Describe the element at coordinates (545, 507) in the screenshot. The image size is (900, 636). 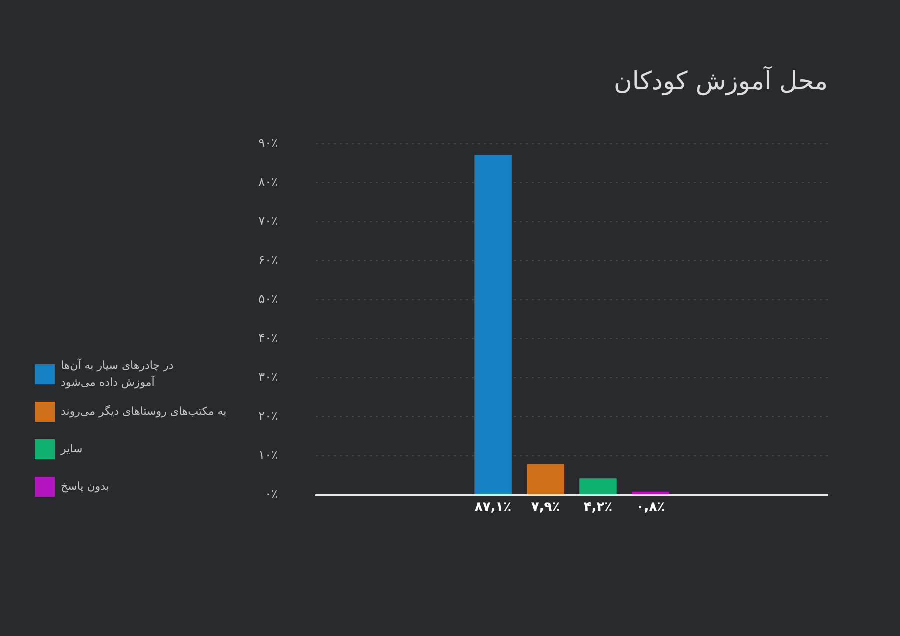
I see `data-label: ۷,۹٪` at that location.